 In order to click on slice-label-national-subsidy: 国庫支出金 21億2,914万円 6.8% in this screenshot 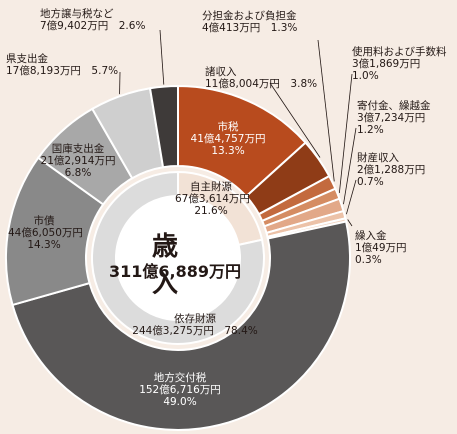, I will do `click(78, 161)`.